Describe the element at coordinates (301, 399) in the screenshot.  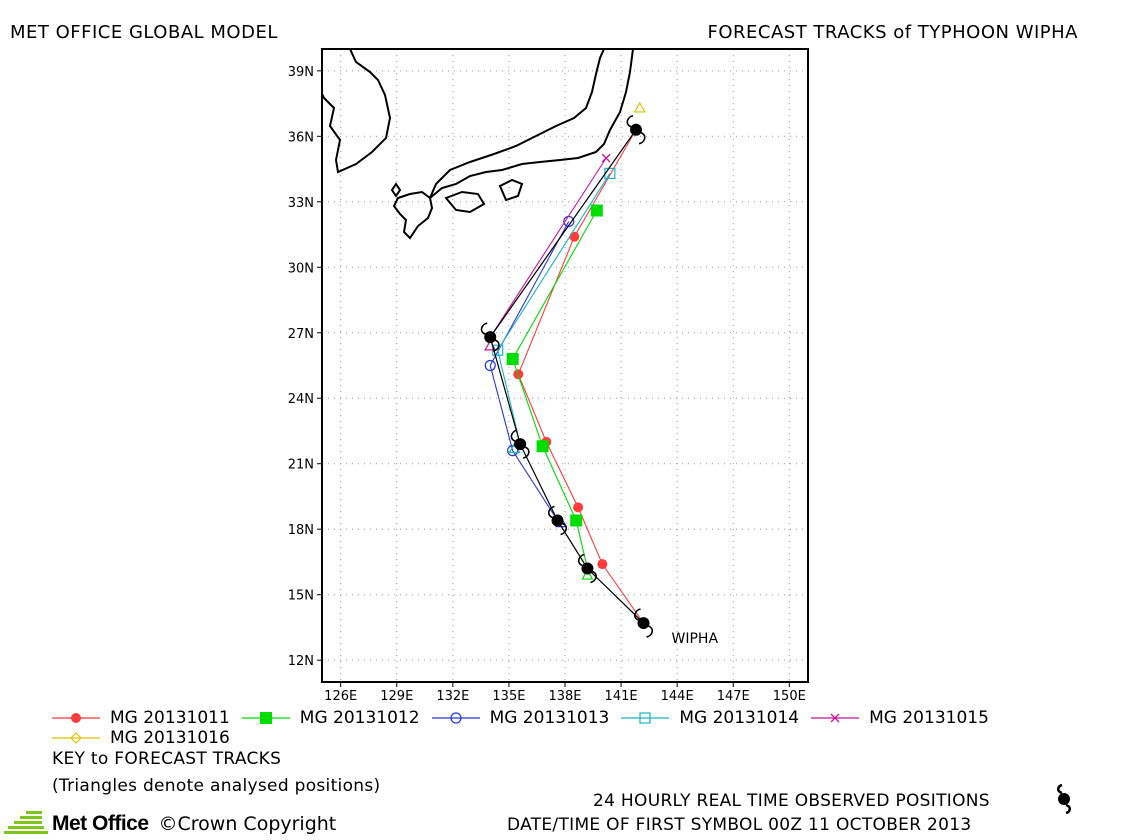
I see `y-tick-label: 24N` at that location.